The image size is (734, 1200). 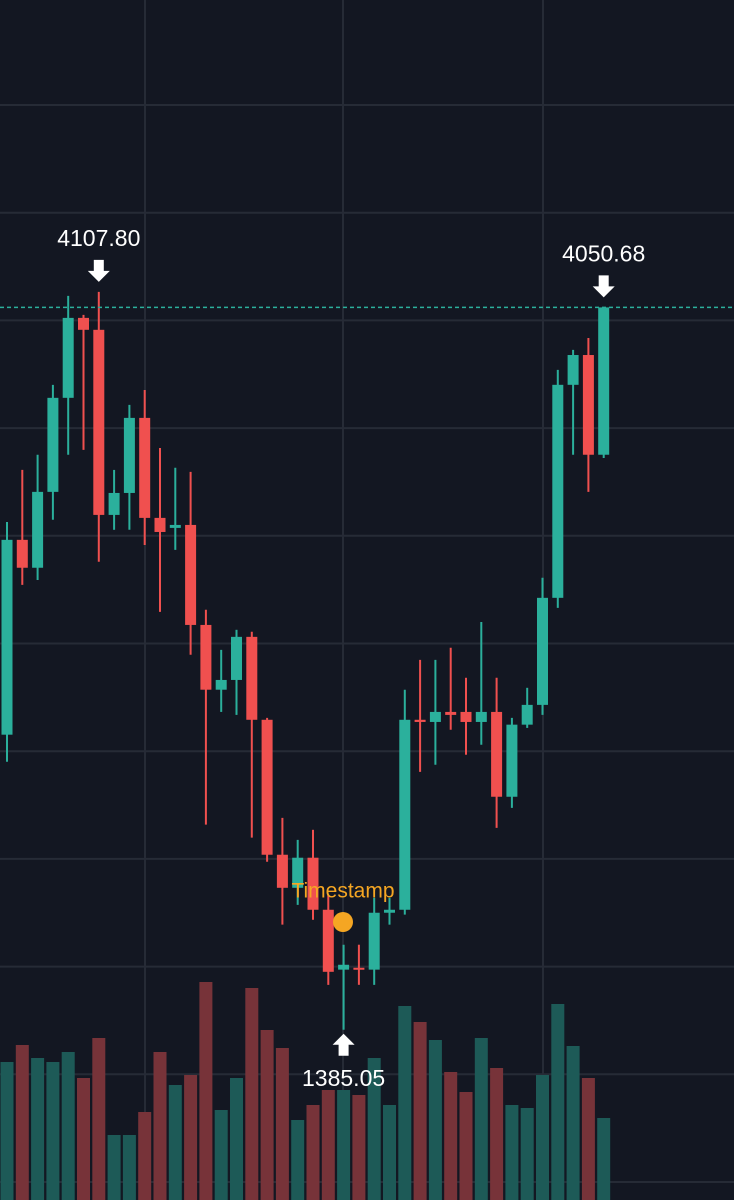 What do you see at coordinates (603, 286) in the screenshot?
I see `last-arrow` at bounding box center [603, 286].